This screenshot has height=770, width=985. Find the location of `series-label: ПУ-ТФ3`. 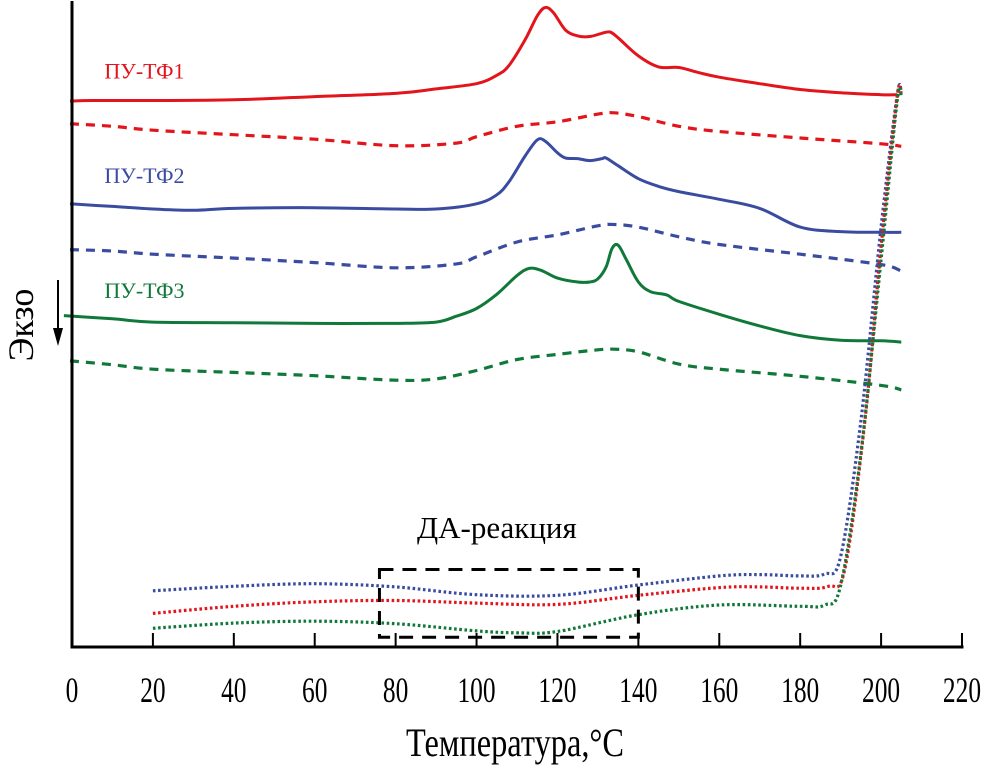

series-label: ПУ-ТФ3 is located at coordinates (144, 290).